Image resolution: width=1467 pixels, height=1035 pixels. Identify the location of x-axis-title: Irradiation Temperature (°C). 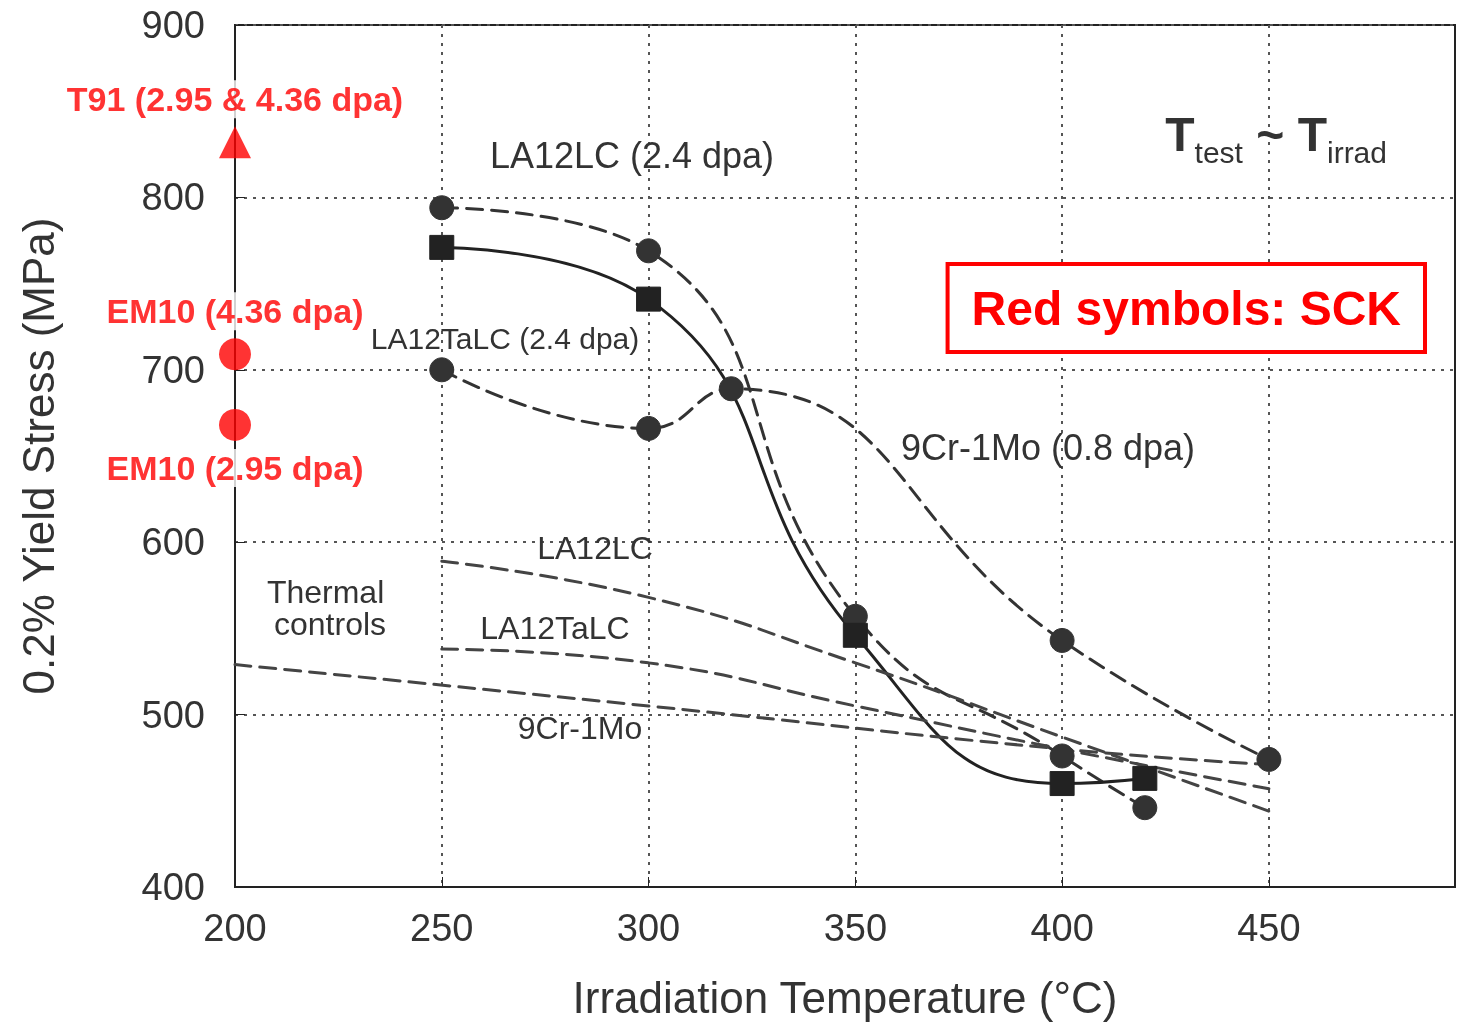
(845, 997).